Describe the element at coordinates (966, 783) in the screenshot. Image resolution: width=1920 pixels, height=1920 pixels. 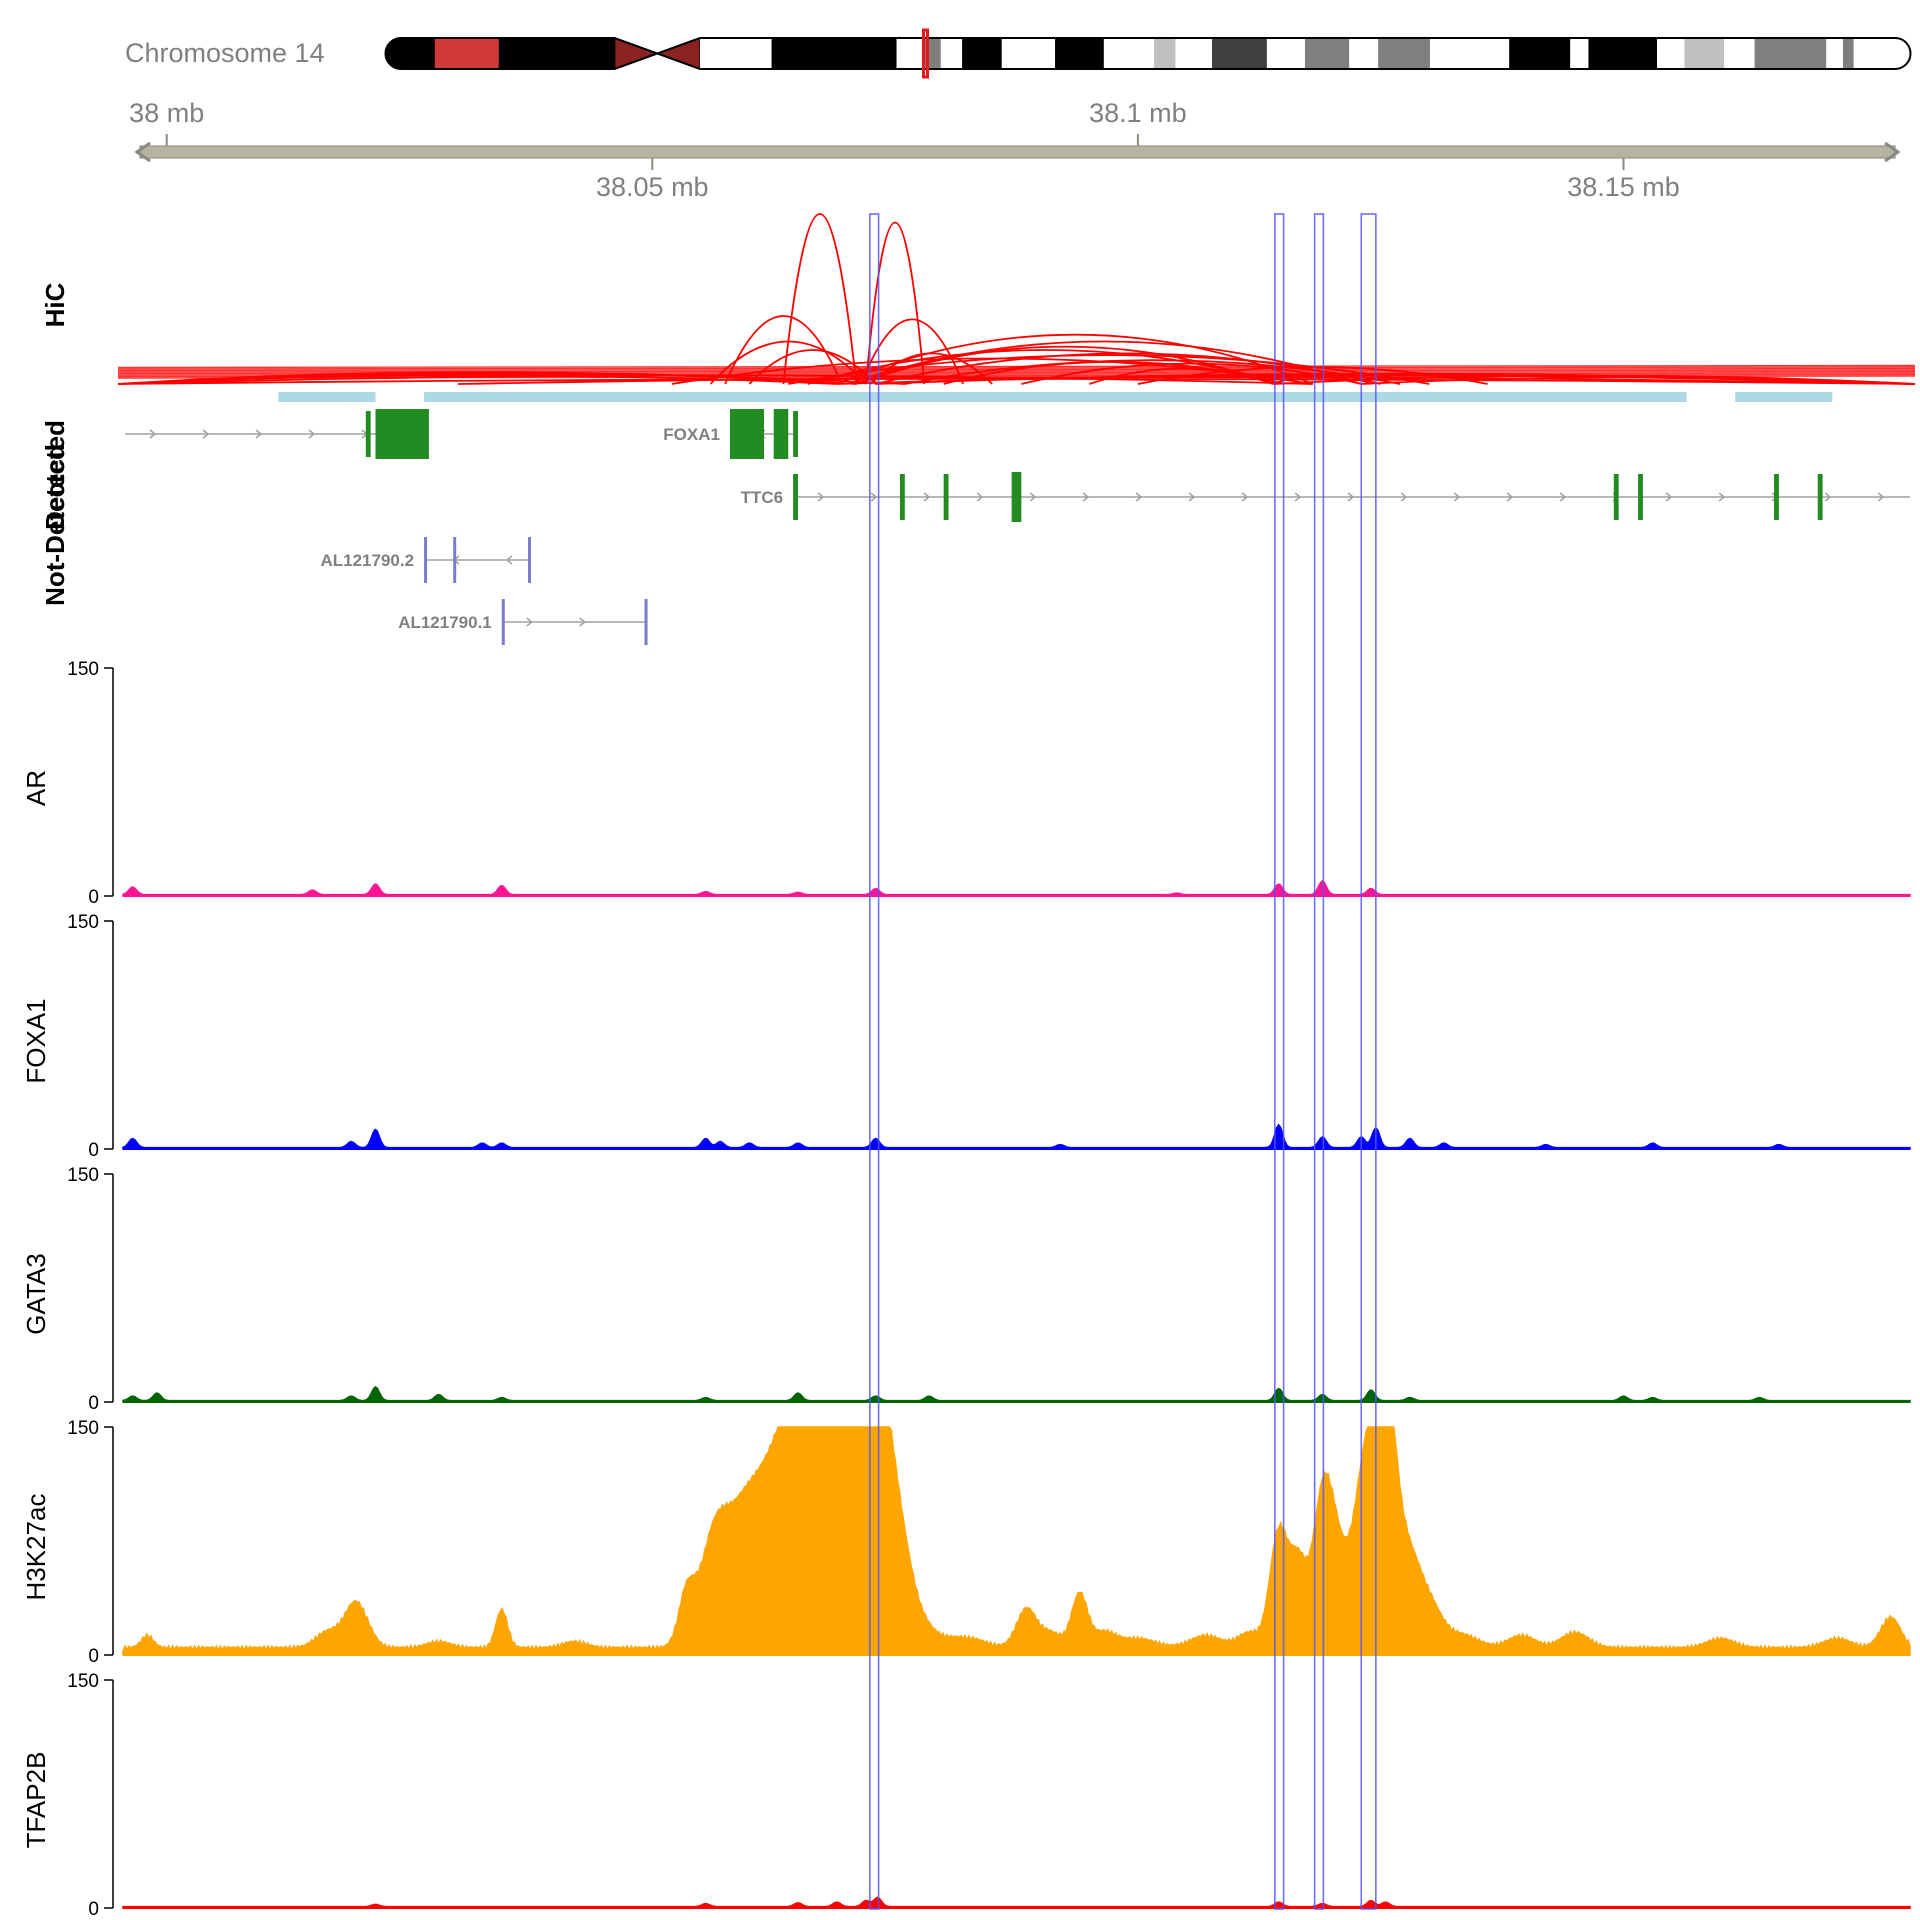
I see `coverage-track-ar: 150 0 AR` at that location.